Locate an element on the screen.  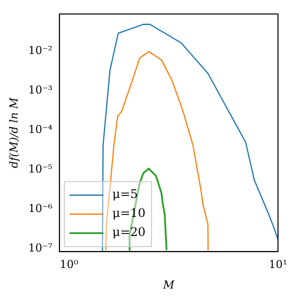
y-tick-label: 10⁻² is located at coordinates (40, 50).